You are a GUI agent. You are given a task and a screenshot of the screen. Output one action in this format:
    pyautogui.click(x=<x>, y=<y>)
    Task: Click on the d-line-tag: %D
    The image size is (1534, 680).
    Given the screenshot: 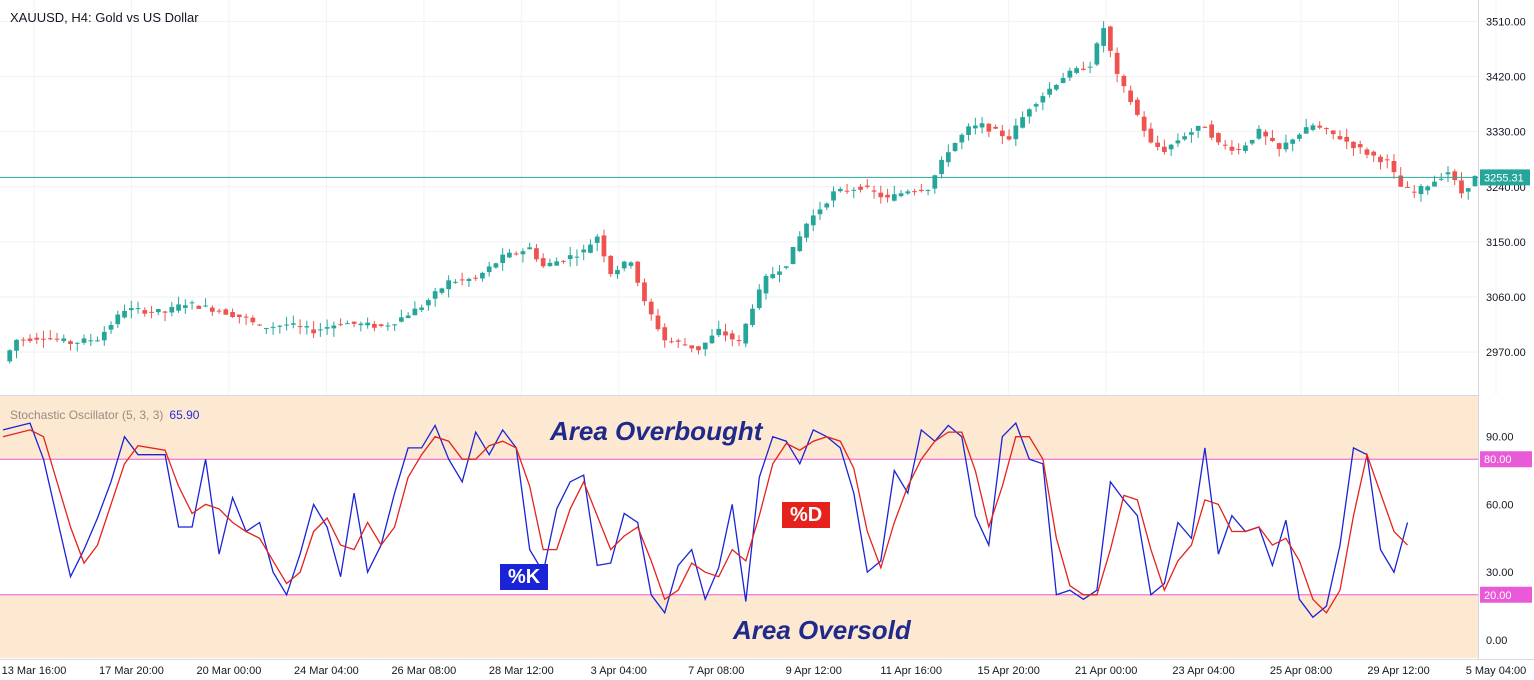 What is the action you would take?
    pyautogui.click(x=806, y=515)
    